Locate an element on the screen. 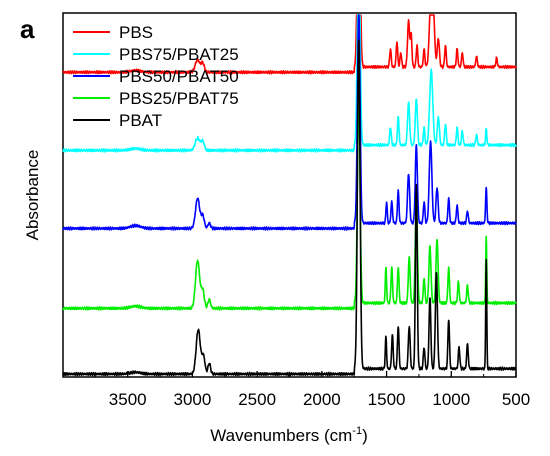 The image size is (550, 456). x-tick-label: 1500 is located at coordinates (387, 399).